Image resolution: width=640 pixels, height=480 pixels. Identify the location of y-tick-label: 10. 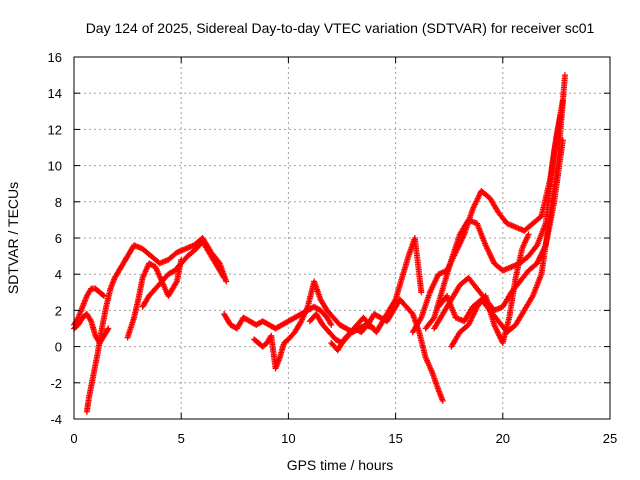
(55, 166).